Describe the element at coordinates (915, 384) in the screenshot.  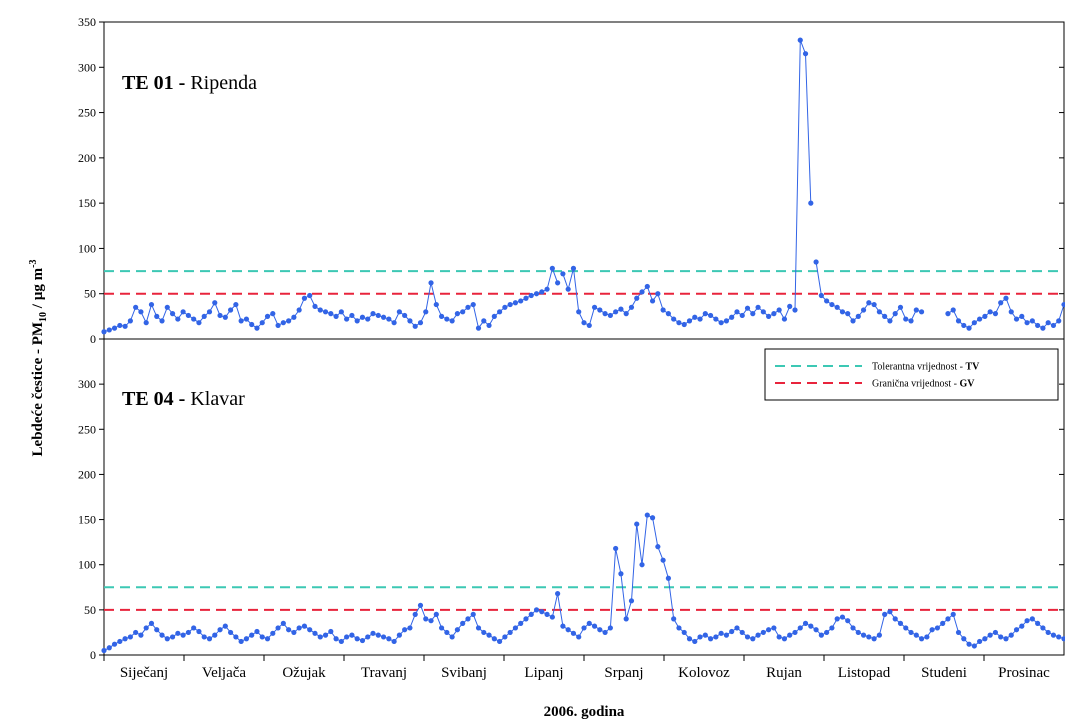
I see `legend-label-text: Granična vrijednost -` at that location.